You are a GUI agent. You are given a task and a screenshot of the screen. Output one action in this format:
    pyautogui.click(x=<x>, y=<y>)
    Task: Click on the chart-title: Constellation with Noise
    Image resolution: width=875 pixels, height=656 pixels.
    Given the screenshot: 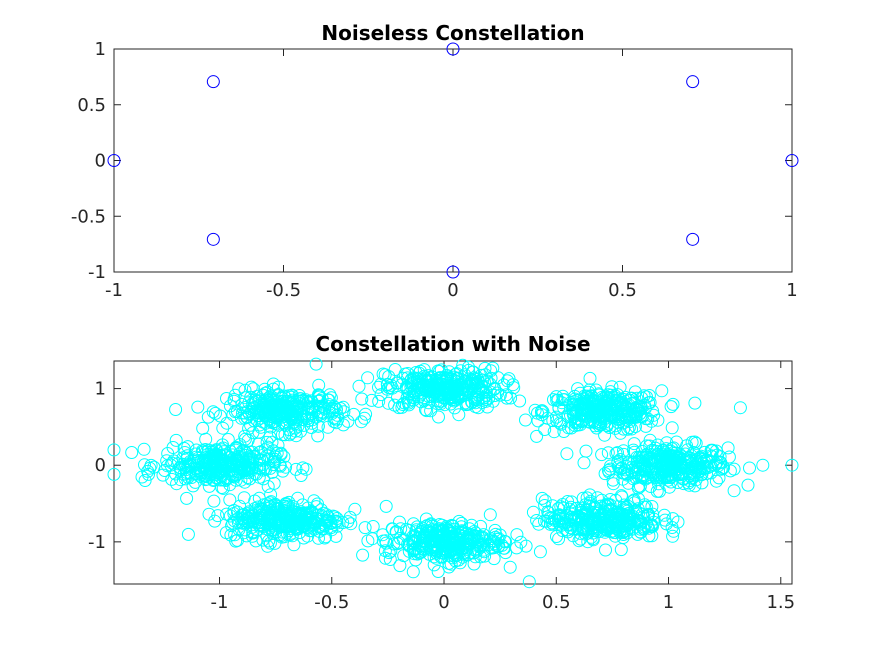 What is the action you would take?
    pyautogui.click(x=452, y=344)
    